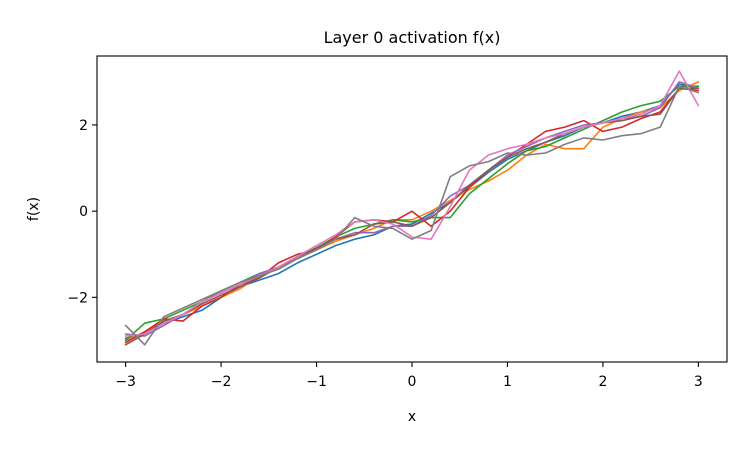  Describe the element at coordinates (507, 382) in the screenshot. I see `x-tick-label: 1` at that location.